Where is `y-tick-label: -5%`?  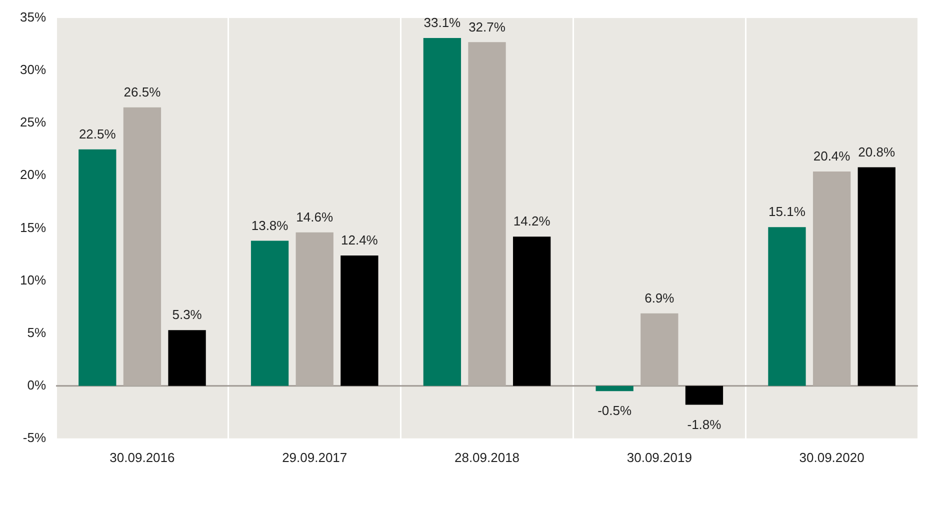 y-tick-label: -5% is located at coordinates (34, 437).